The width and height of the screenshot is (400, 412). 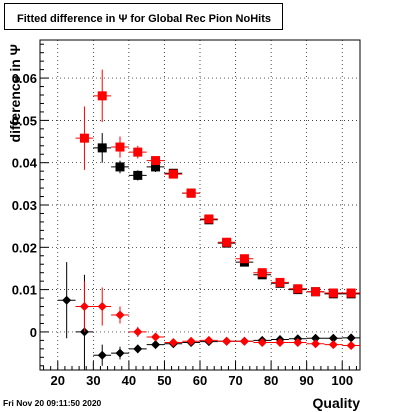 What do you see at coordinates (24, 290) in the screenshot?
I see `y-tick-label: 0.01` at bounding box center [24, 290].